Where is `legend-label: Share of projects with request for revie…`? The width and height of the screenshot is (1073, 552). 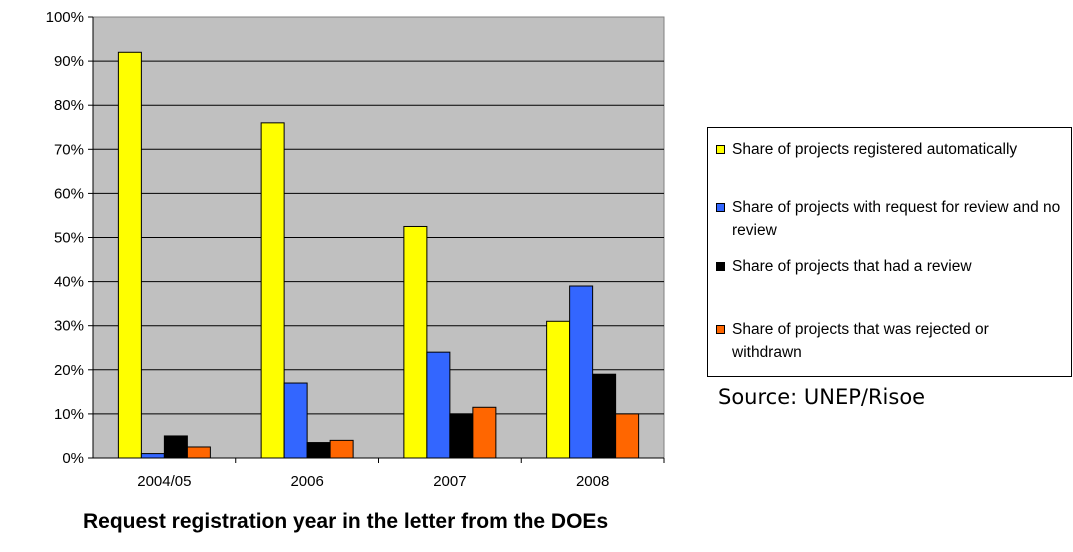 legend-label: Share of projects with request for revie… is located at coordinates (896, 219).